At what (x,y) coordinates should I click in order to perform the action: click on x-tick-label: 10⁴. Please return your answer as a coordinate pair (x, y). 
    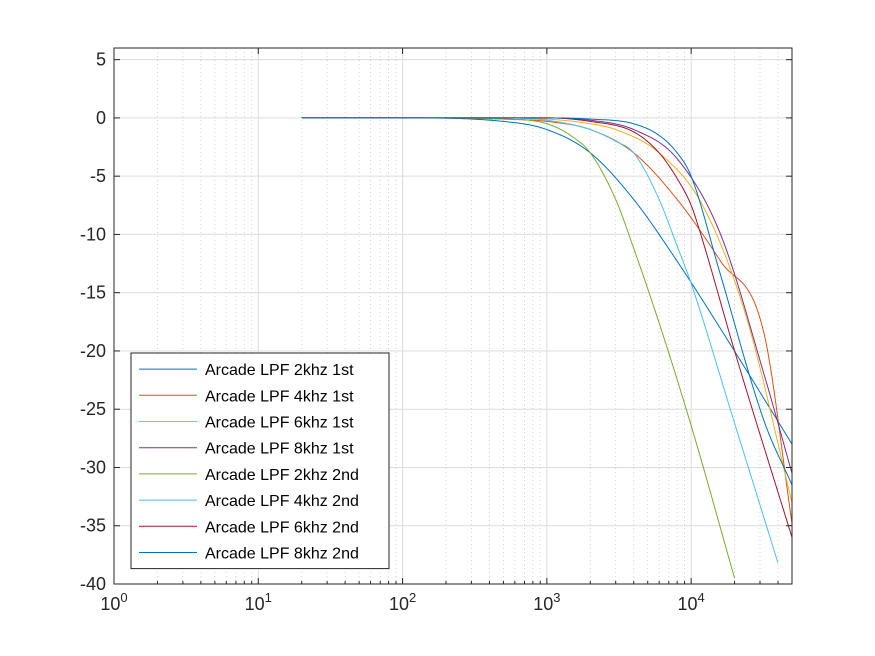
    Looking at the image, I should click on (691, 602).